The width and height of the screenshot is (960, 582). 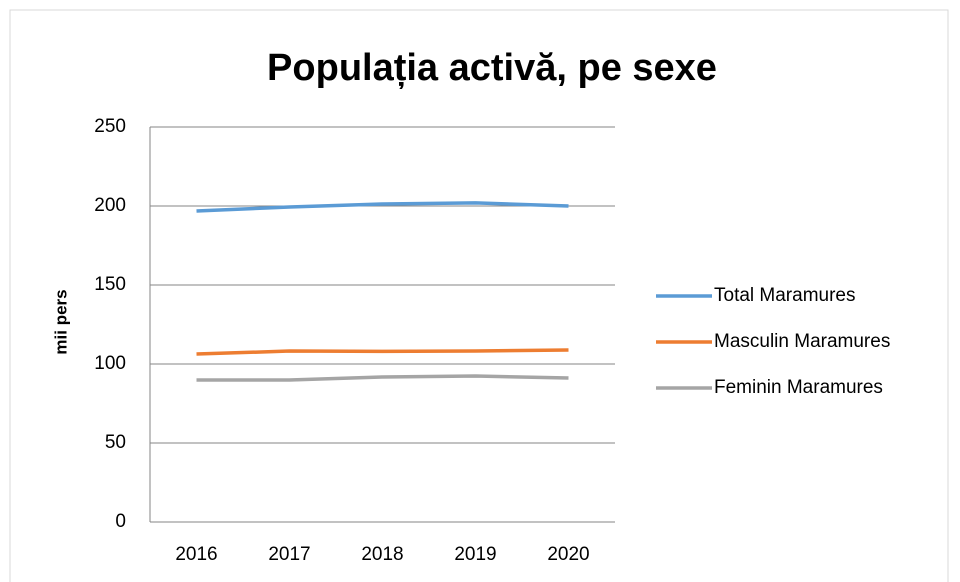 What do you see at coordinates (475, 554) in the screenshot?
I see `x-tick-label: 2019` at bounding box center [475, 554].